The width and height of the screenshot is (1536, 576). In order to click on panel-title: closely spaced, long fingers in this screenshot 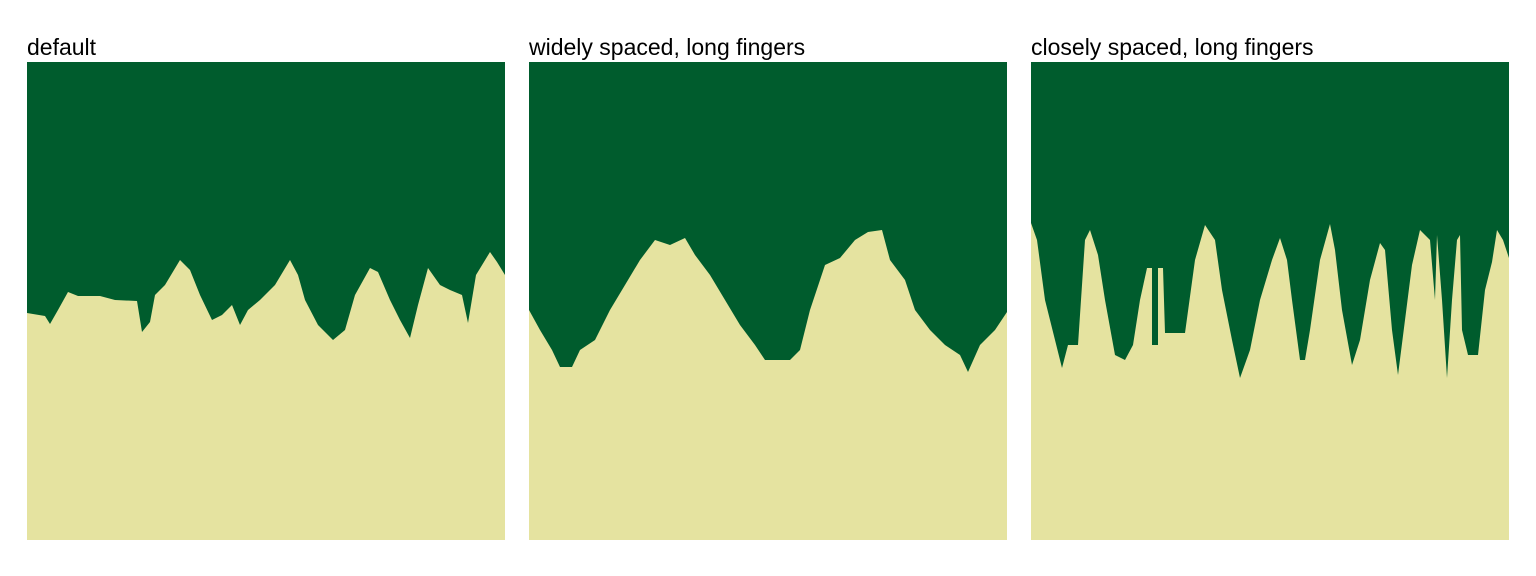, I will do `click(1172, 47)`.